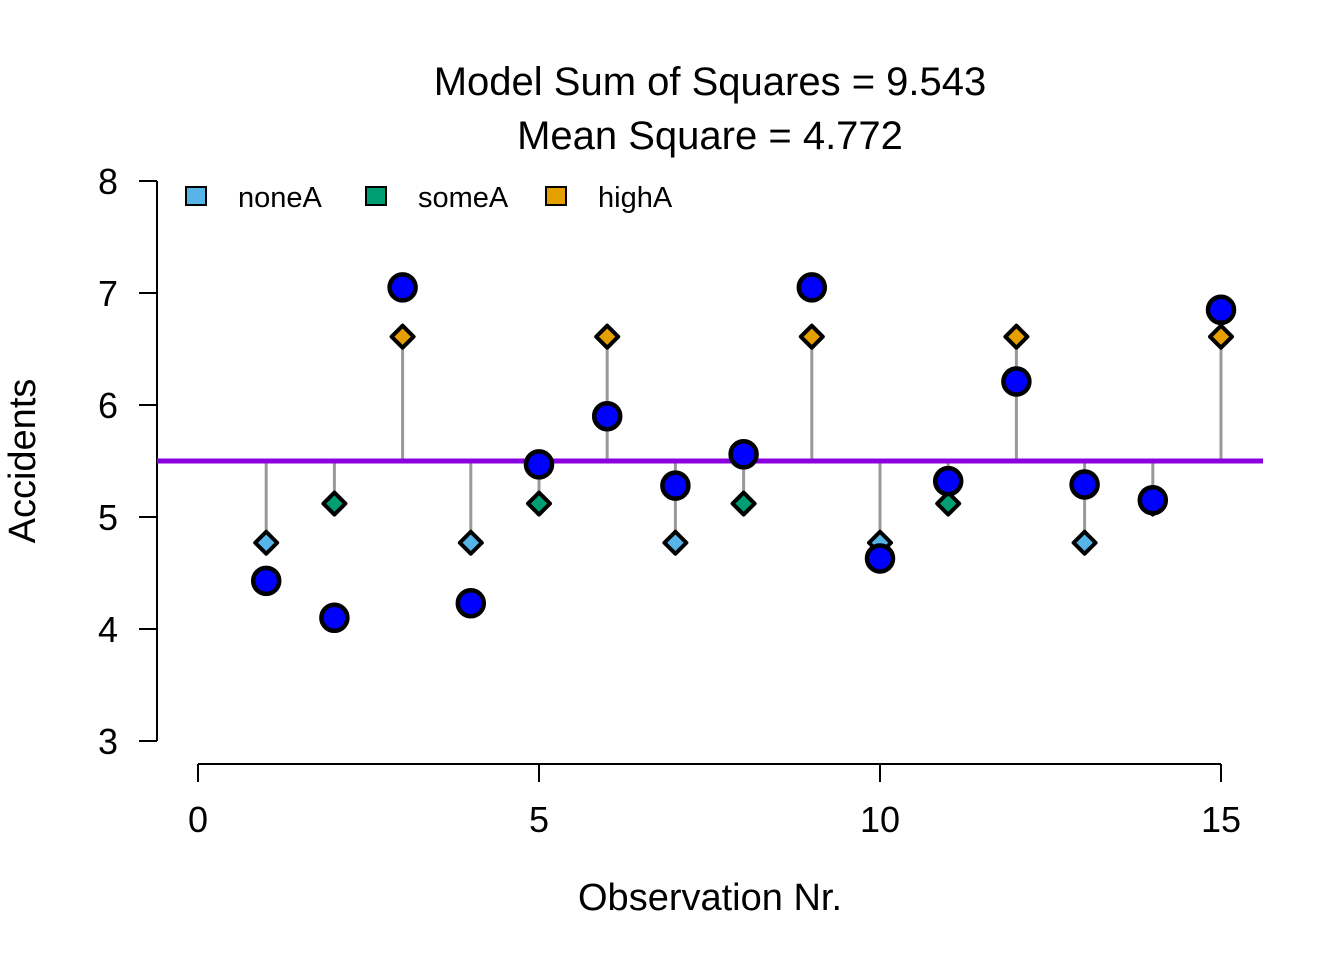  Describe the element at coordinates (108, 741) in the screenshot. I see `y-tick-label: 3` at that location.